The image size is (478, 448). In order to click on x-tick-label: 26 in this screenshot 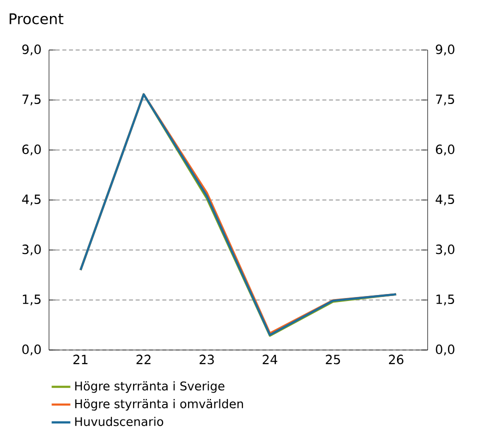, I will do `click(396, 359)`.